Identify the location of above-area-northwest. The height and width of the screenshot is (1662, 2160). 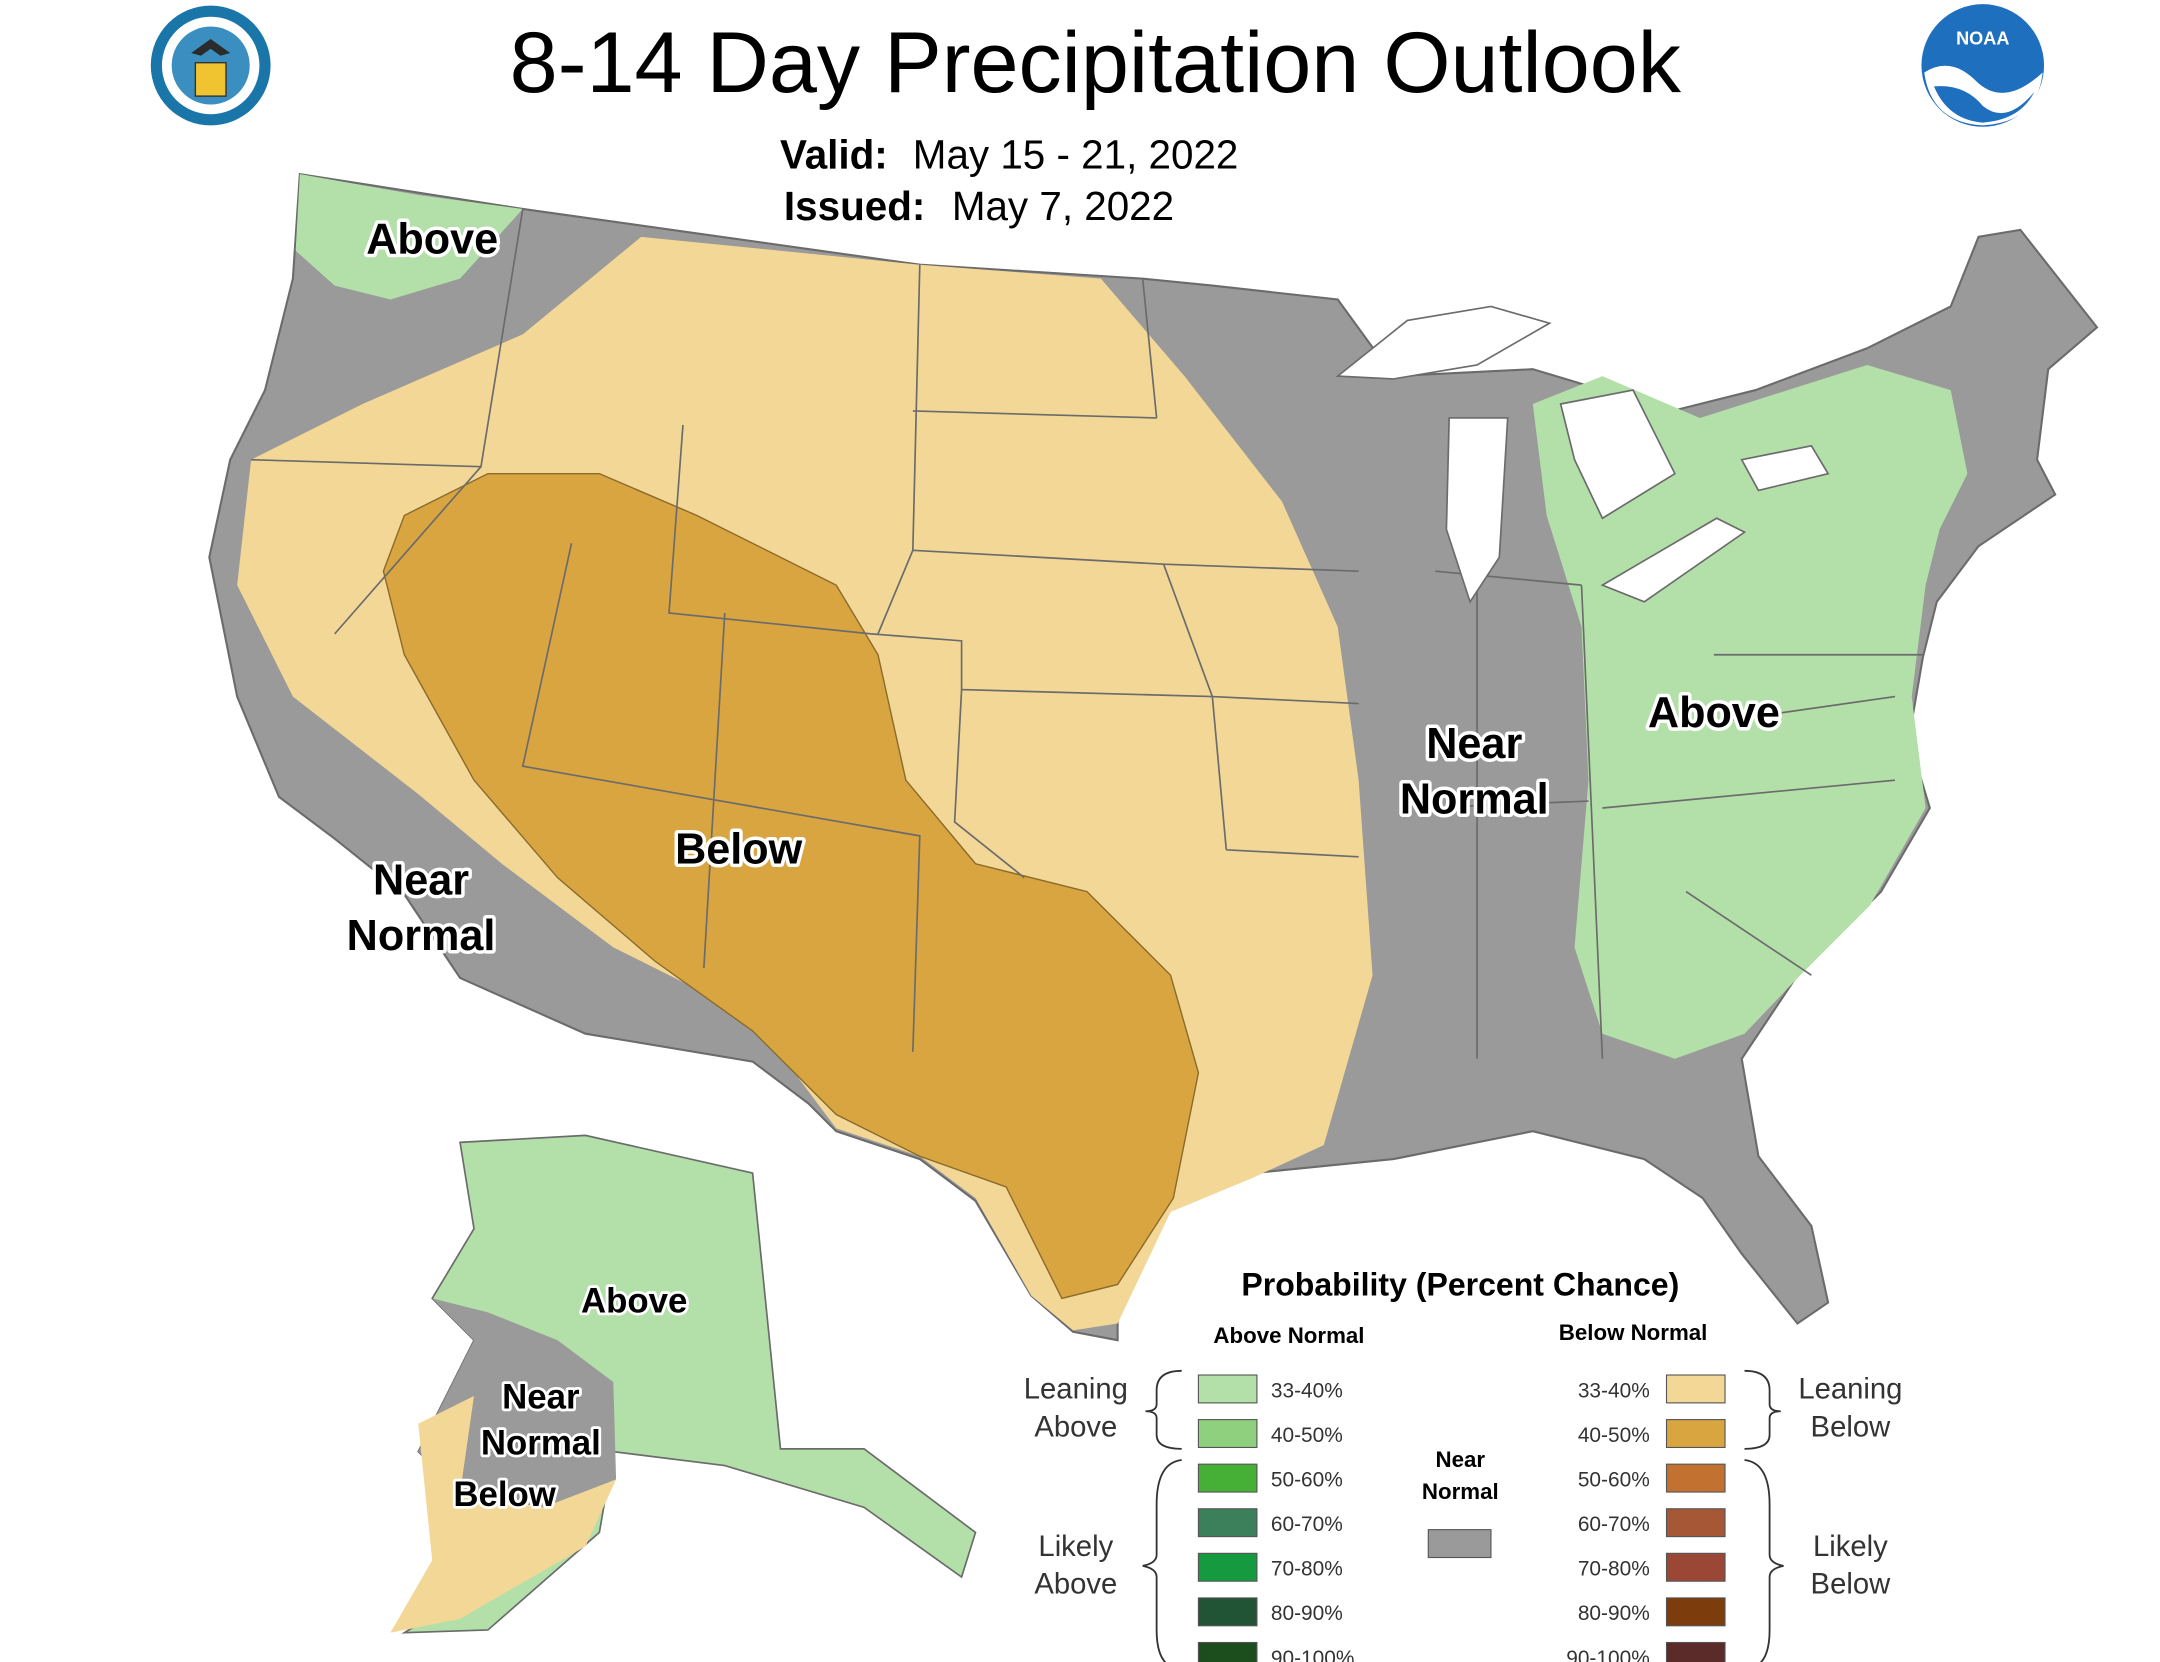
(409, 237).